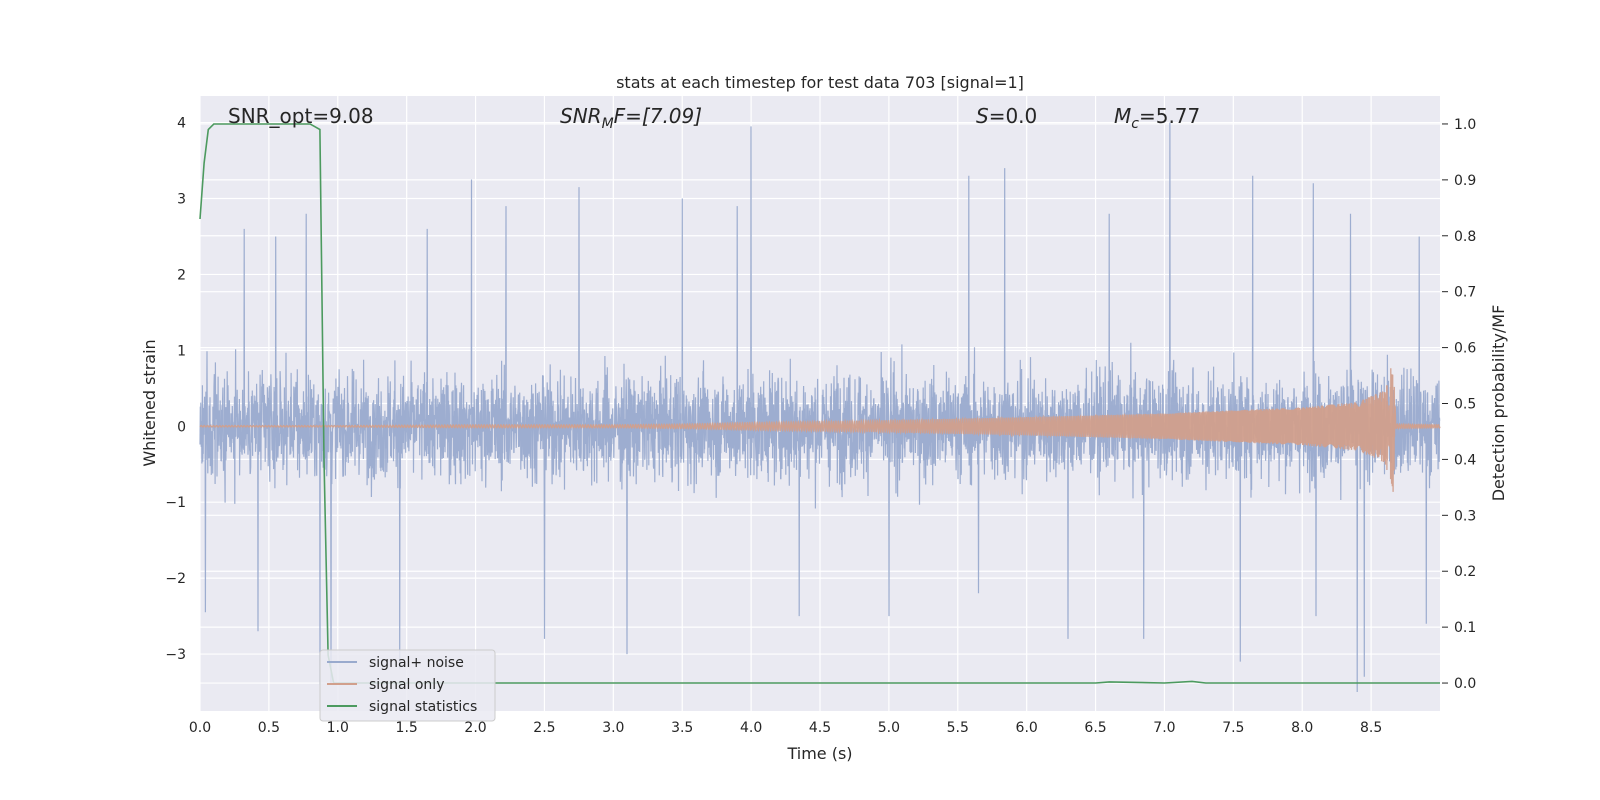 The image size is (1600, 800). Describe the element at coordinates (1027, 728) in the screenshot. I see `x-tick-label: 6.0` at that location.